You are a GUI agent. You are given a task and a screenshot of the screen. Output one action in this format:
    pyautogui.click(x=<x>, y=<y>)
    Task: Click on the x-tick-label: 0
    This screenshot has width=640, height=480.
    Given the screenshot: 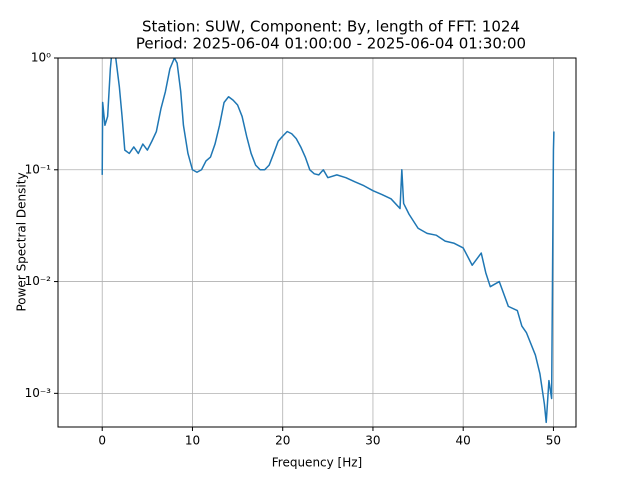 What is the action you would take?
    pyautogui.click(x=102, y=441)
    